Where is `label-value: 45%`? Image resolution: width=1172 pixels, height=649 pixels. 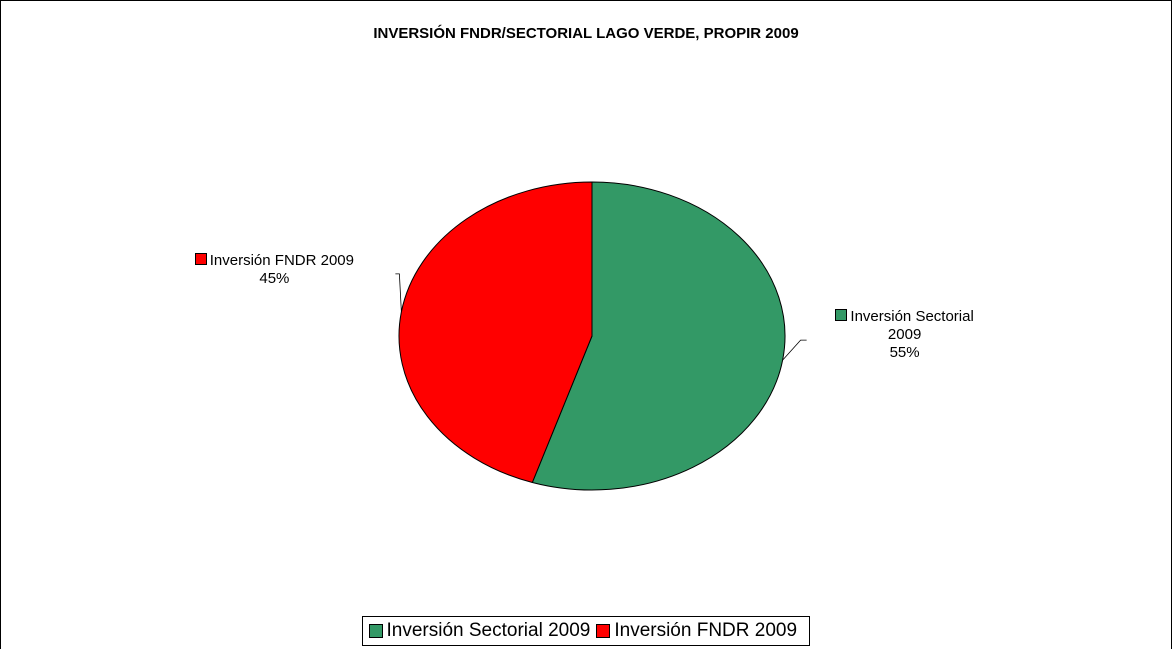 label-value: 45% is located at coordinates (274, 278).